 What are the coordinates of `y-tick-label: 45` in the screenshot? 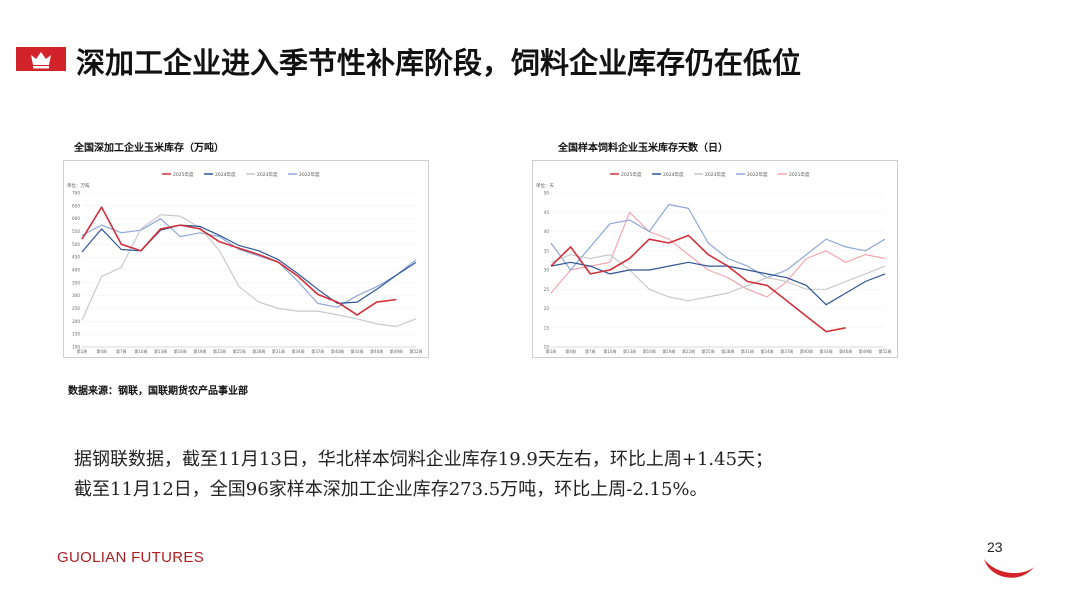 It's located at (547, 212).